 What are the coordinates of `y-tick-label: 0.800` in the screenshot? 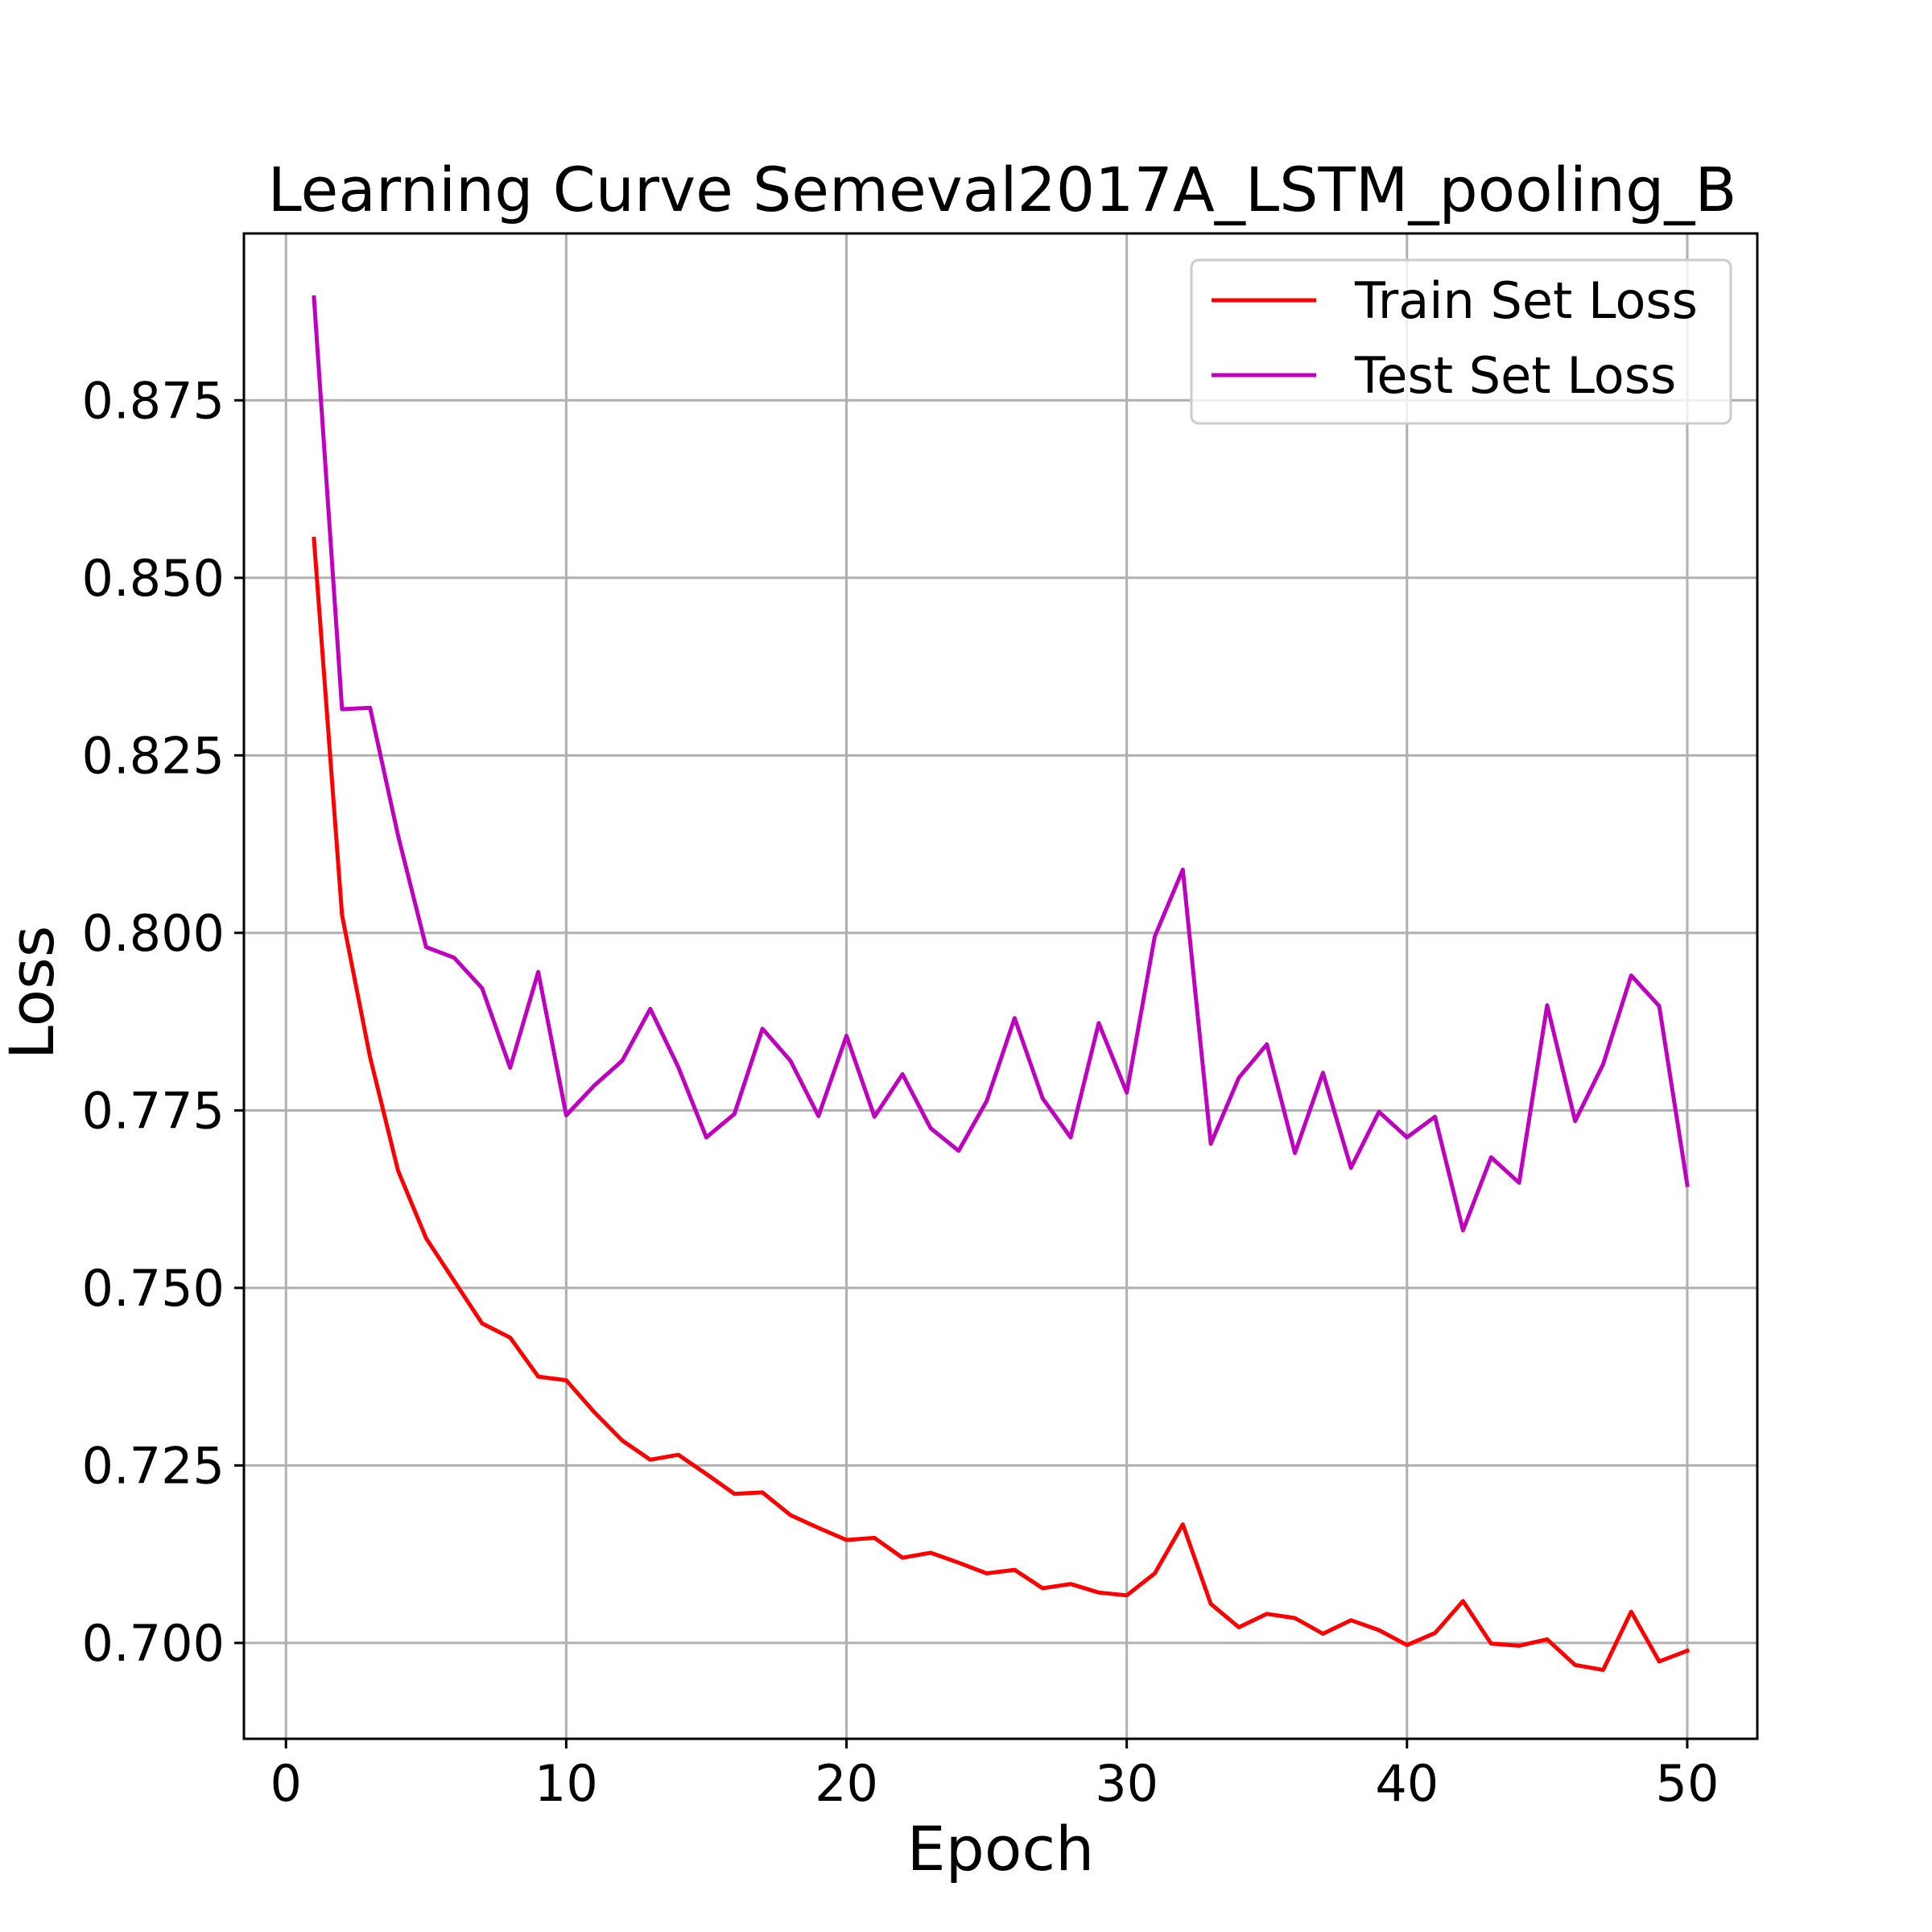 It's located at (153, 933).